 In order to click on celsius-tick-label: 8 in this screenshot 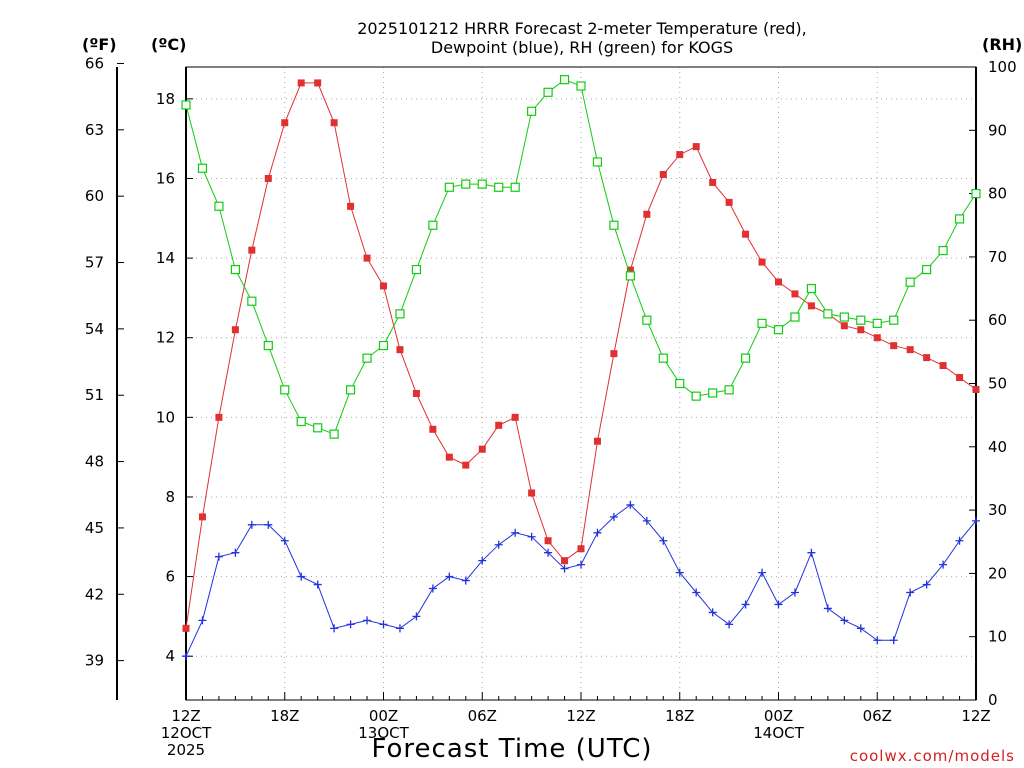, I will do `click(170, 497)`.